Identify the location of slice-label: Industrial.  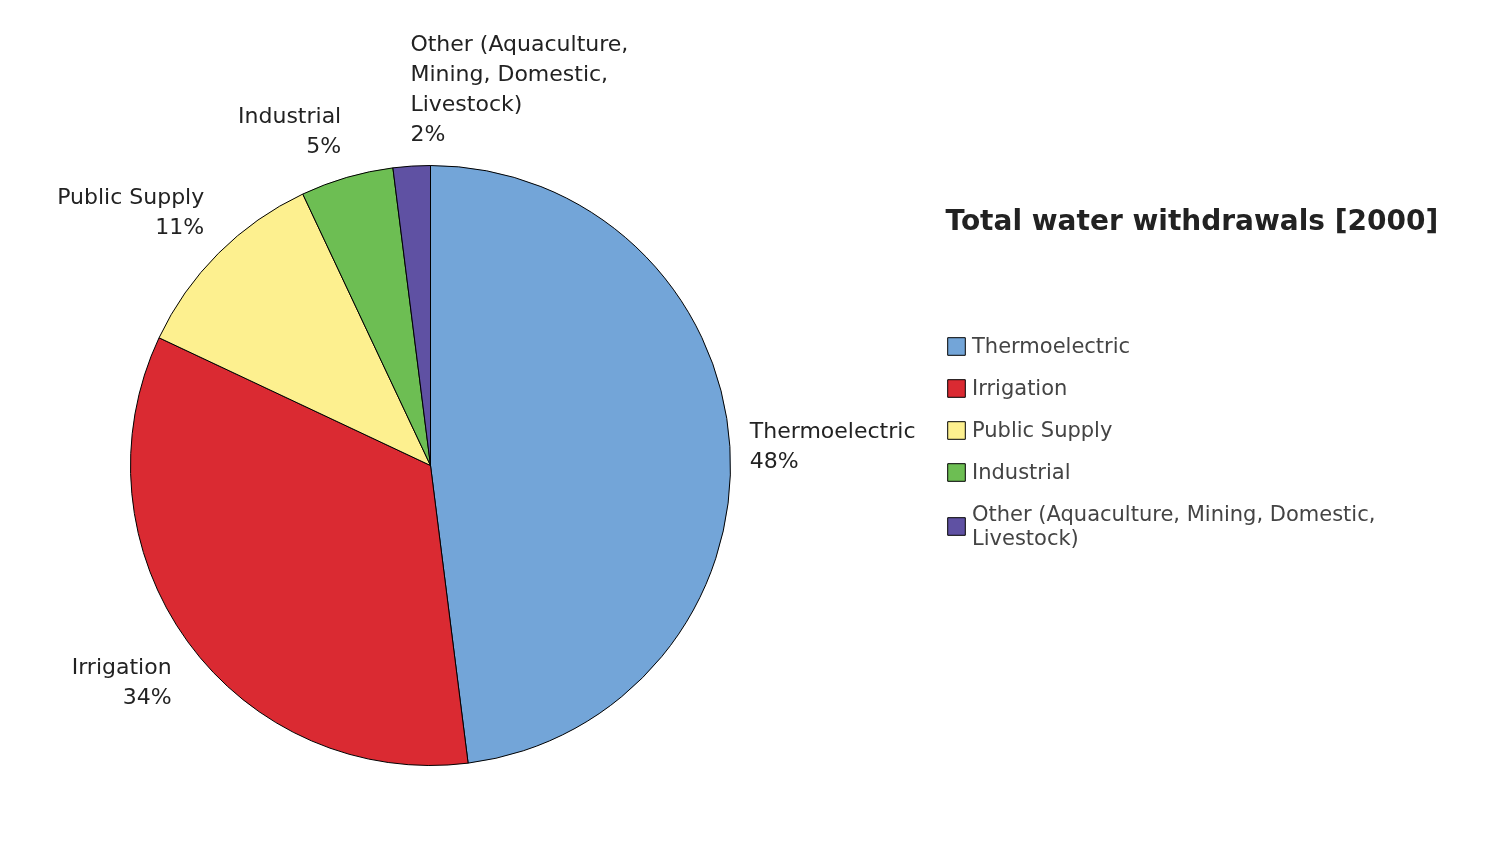
(290, 116).